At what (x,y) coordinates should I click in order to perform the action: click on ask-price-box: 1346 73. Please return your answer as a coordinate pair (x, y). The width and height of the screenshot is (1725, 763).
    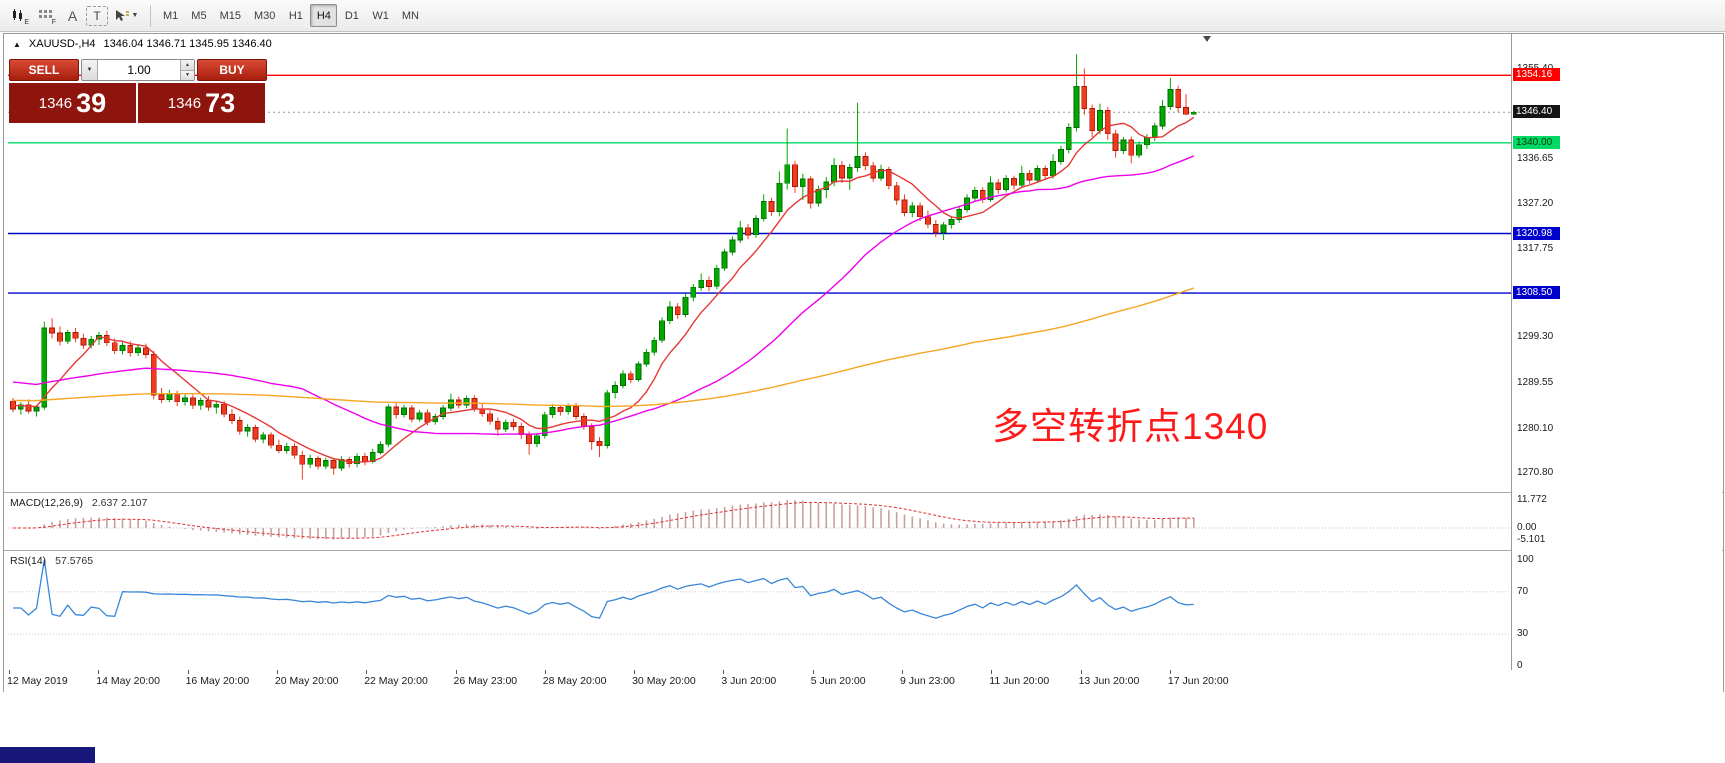
    Looking at the image, I should click on (201, 103).